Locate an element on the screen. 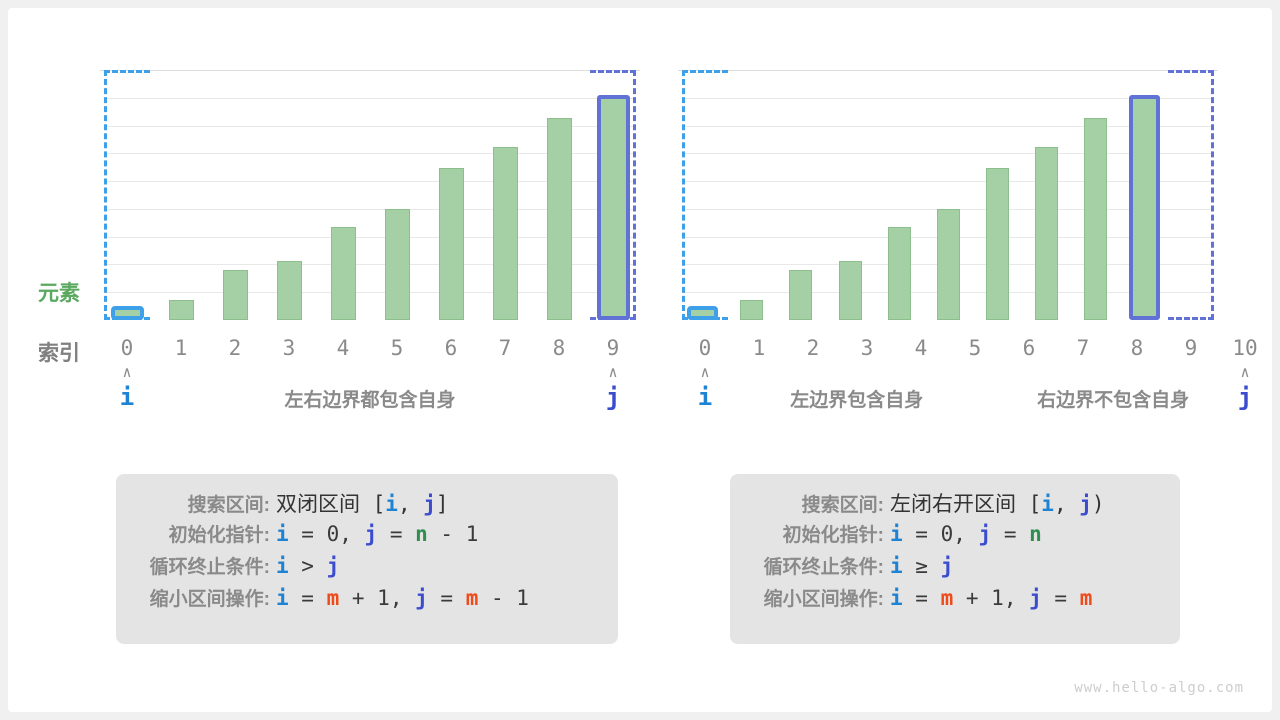 The image size is (1280, 720). info-value: i > j is located at coordinates (307, 566).